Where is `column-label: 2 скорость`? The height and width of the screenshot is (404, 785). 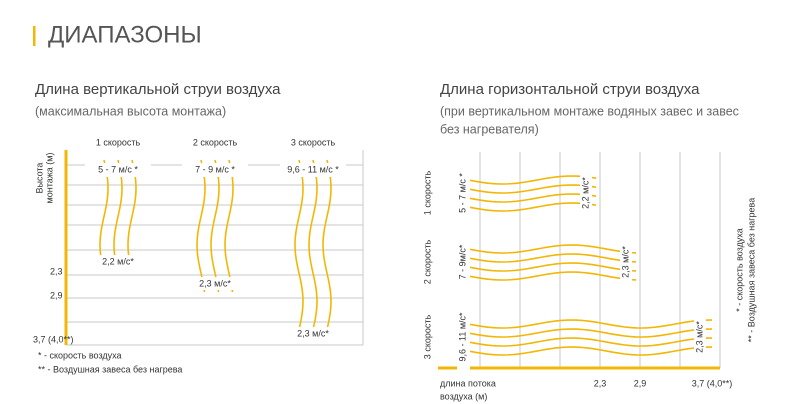
column-label: 2 скорость is located at coordinates (215, 142).